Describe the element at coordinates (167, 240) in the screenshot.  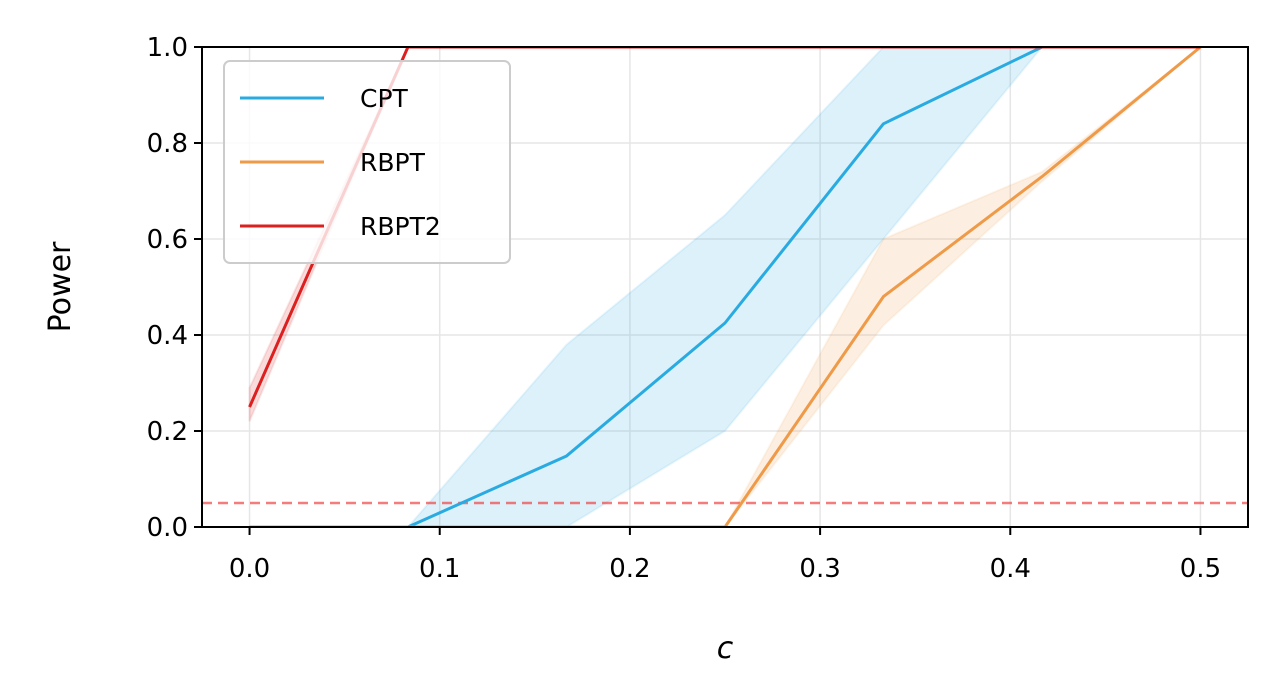
I see `y-tick-label: 0.6` at that location.